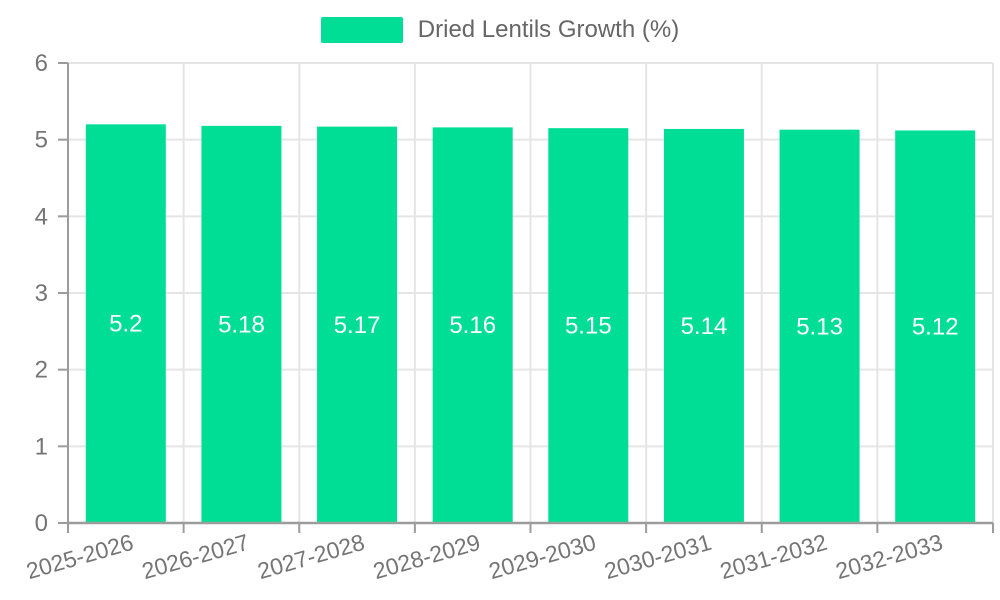 The width and height of the screenshot is (1000, 600). I want to click on legend-swatch-icon, so click(361, 30).